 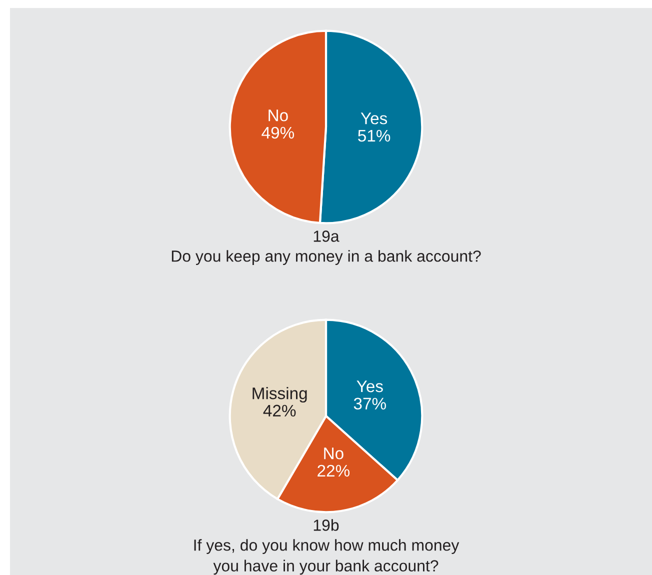 What do you see at coordinates (327, 557) in the screenshot?
I see `text: If yes, do you know how much money you have in your bank account?` at bounding box center [327, 557].